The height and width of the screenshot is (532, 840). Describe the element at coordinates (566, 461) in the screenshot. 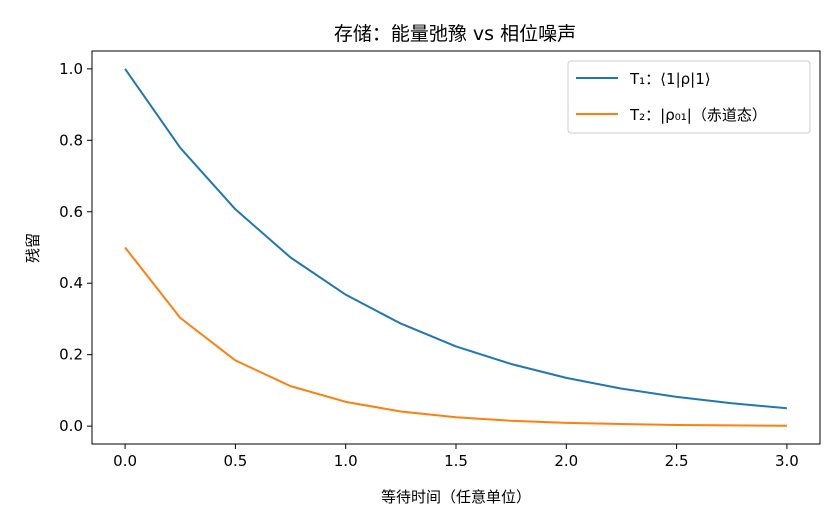

I see `x-tick-label: 2.0` at that location.